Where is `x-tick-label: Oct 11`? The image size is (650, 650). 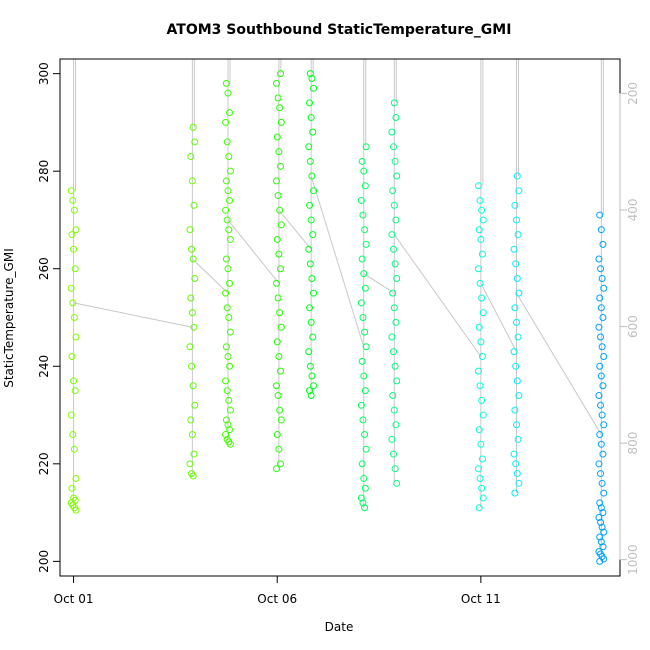
x-tick-label: Oct 11 is located at coordinates (481, 599).